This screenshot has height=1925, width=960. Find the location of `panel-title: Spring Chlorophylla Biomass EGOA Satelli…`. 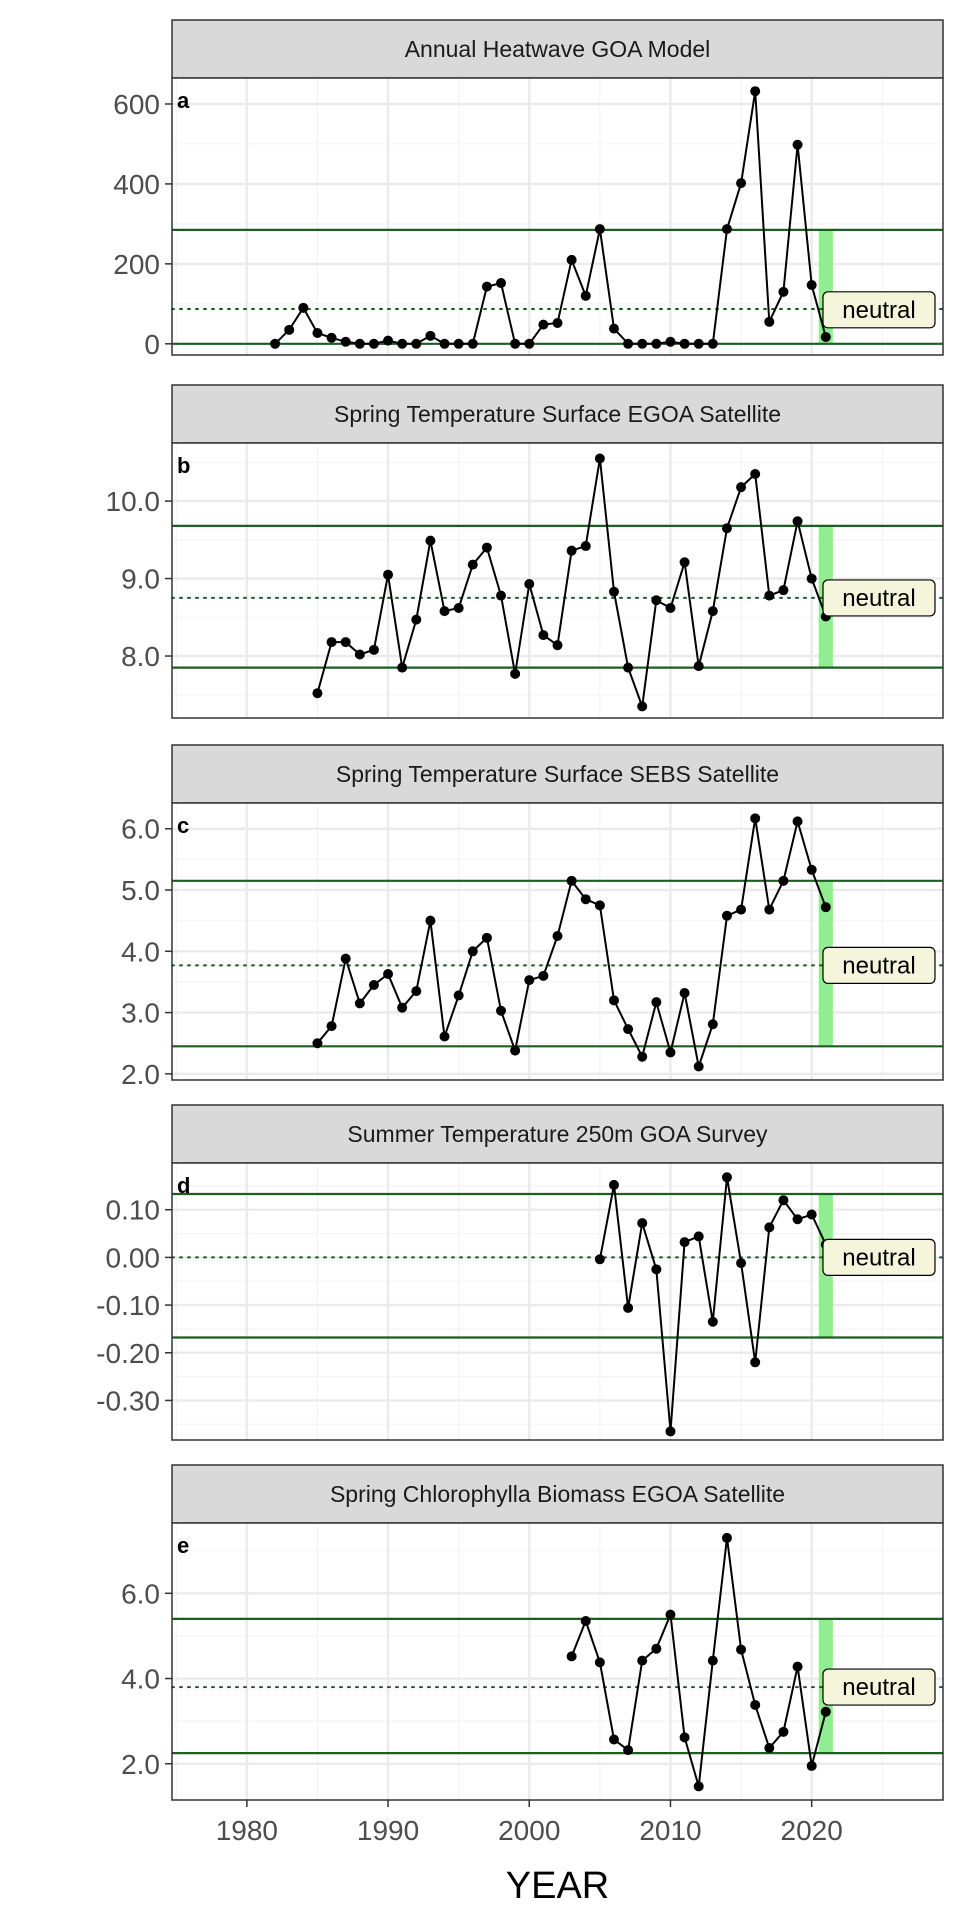

panel-title: Spring Chlorophylla Biomass EGOA Satelli… is located at coordinates (557, 1494).